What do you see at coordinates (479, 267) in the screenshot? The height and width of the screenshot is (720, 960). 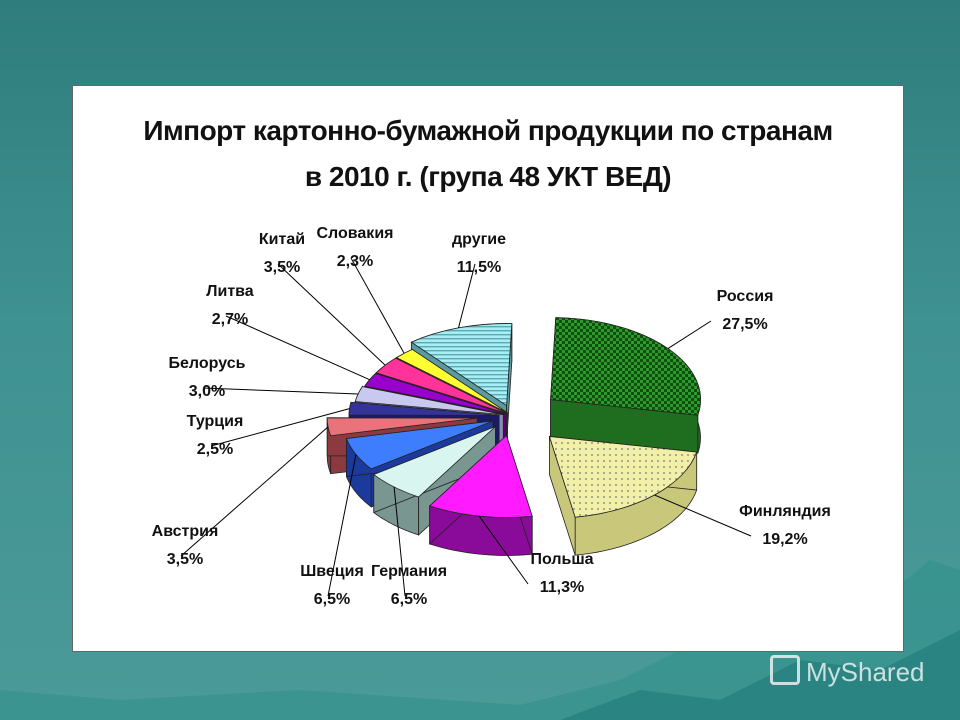 I see `slice-value-label: 11,5%` at bounding box center [479, 267].